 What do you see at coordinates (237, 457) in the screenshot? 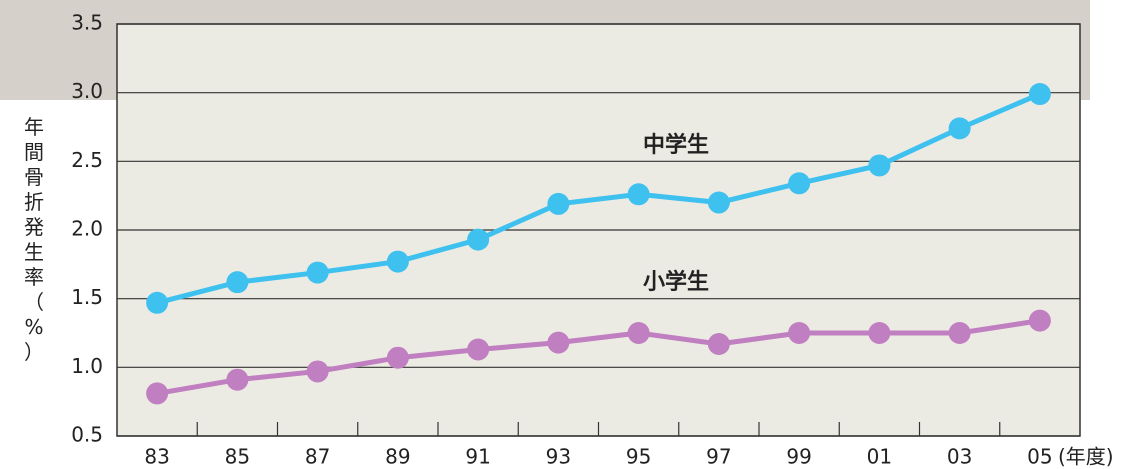
I see `x-tick-label: 85` at bounding box center [237, 457].